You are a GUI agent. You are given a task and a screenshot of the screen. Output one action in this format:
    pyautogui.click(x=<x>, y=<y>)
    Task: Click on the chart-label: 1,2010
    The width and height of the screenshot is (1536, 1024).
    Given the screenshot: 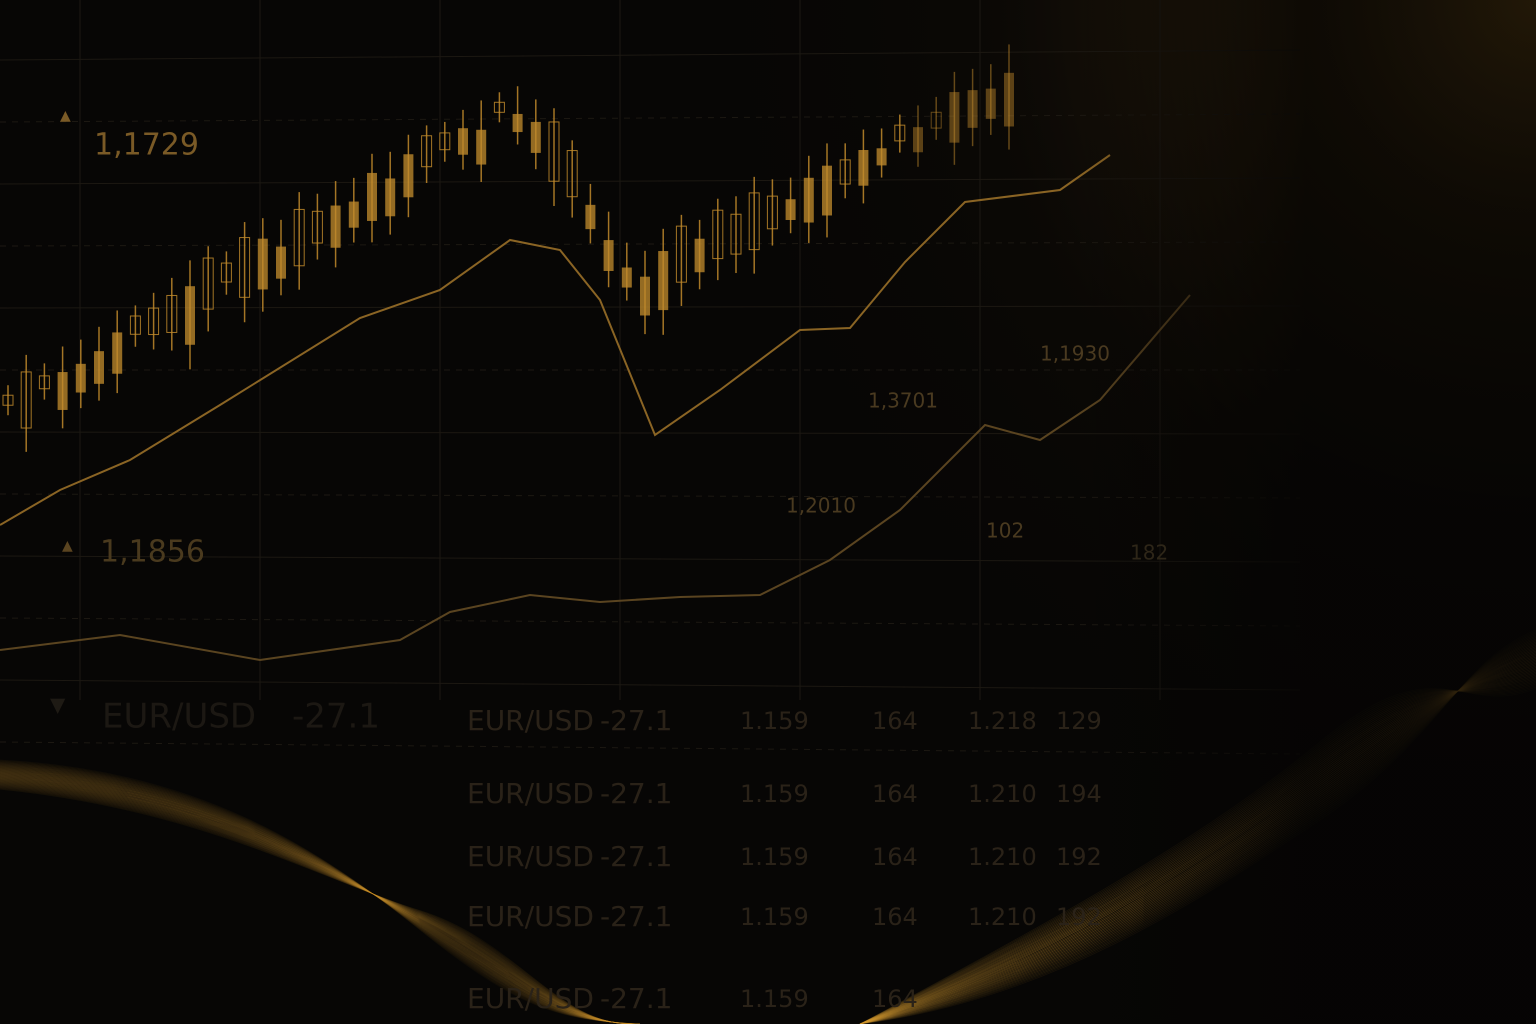 What is the action you would take?
    pyautogui.click(x=821, y=506)
    